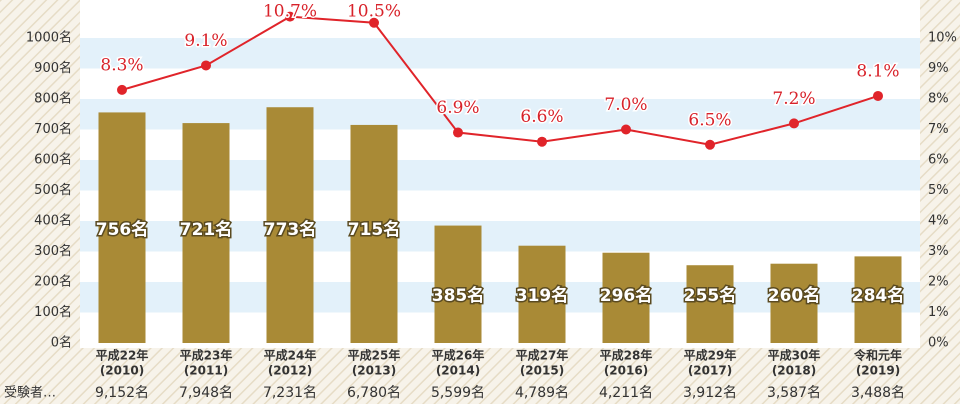 The width and height of the screenshot is (960, 404). What do you see at coordinates (709, 120) in the screenshot?
I see `line-value-label: 6.5%` at bounding box center [709, 120].